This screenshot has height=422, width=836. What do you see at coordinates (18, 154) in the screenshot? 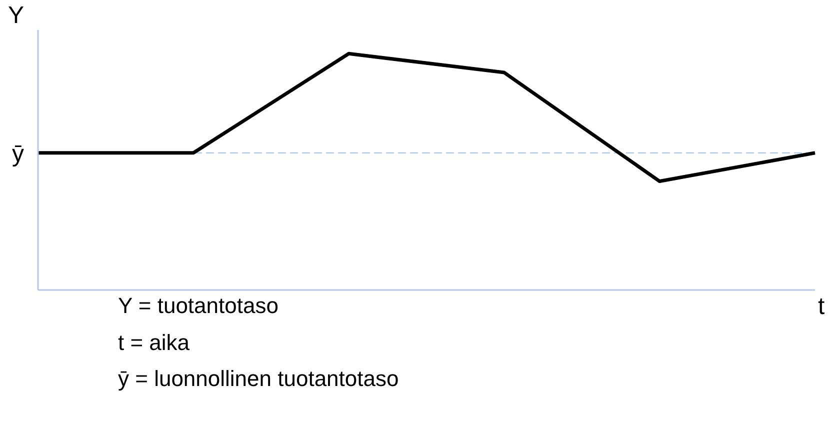
I see `ref-line-label: ȳ` at bounding box center [18, 154].